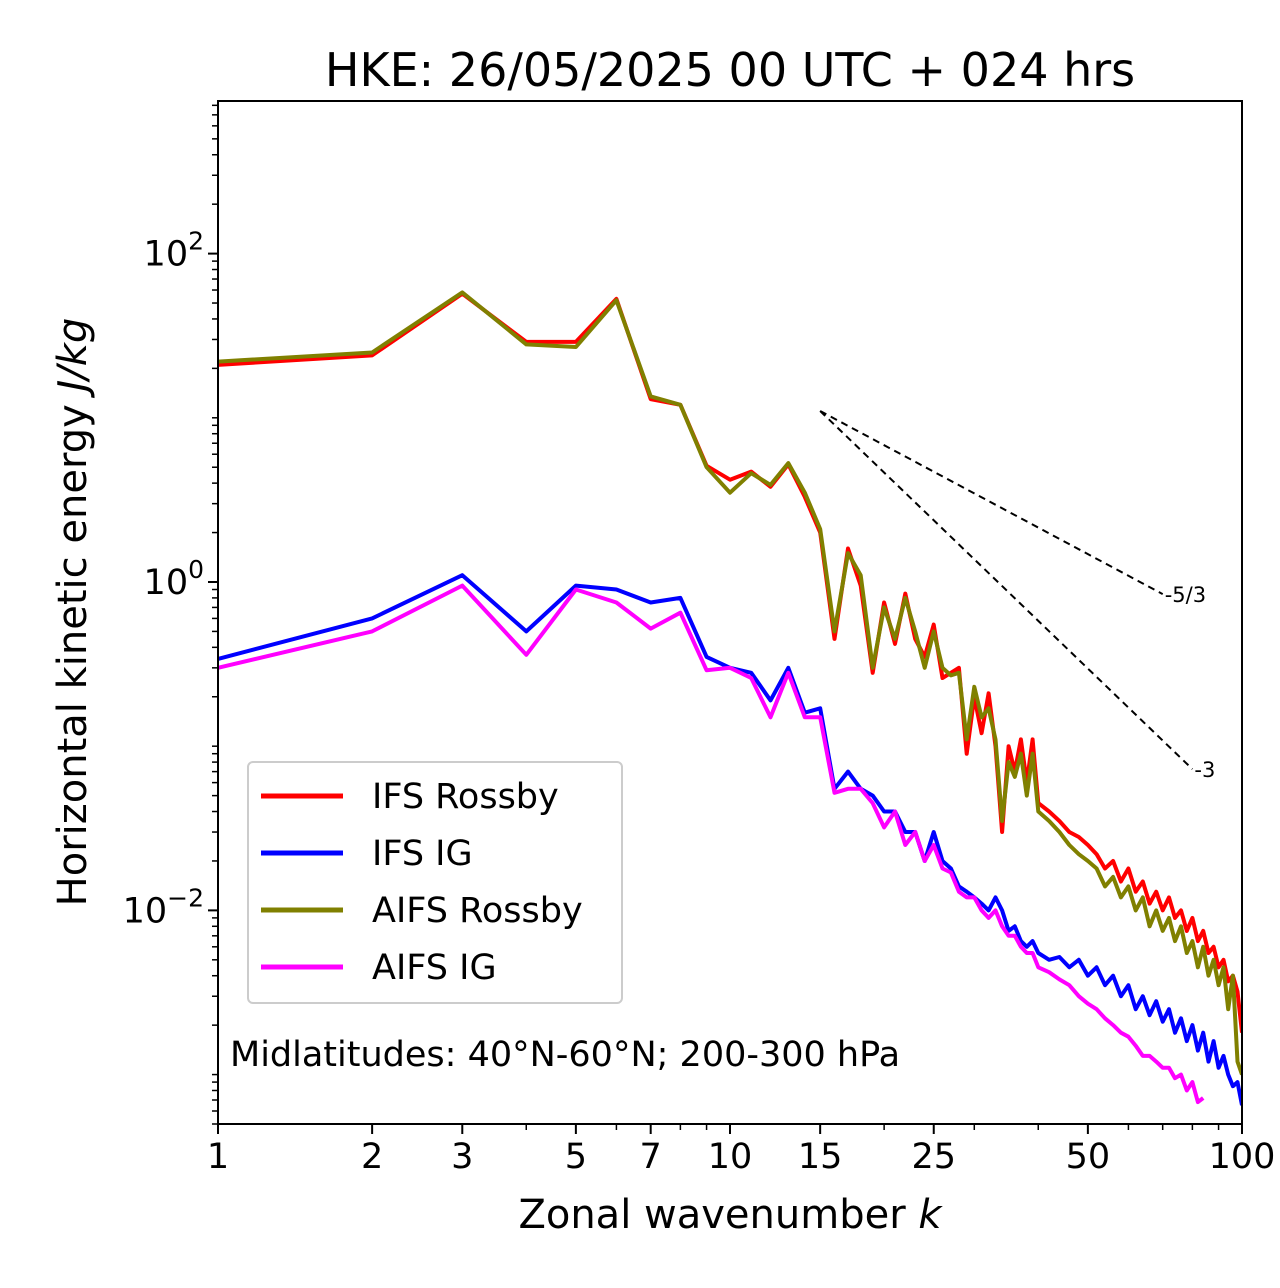  What do you see at coordinates (730, 70) in the screenshot?
I see `chart-title: HKE: 26/05/2025 00 UTC + 024 hrs` at bounding box center [730, 70].